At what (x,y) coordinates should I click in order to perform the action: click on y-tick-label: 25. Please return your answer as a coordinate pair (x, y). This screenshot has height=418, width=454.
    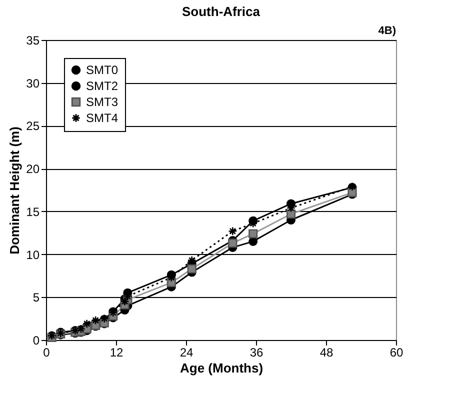
    Looking at the image, I should click on (33, 126).